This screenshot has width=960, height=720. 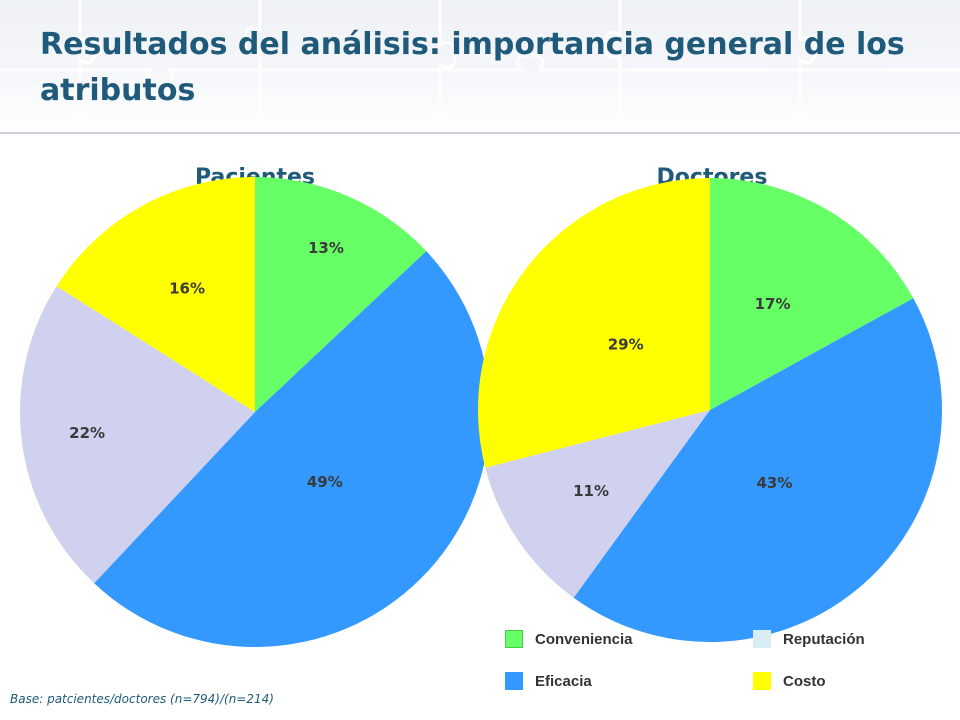 I want to click on legend-label-reputacion: Reputación, so click(x=824, y=639).